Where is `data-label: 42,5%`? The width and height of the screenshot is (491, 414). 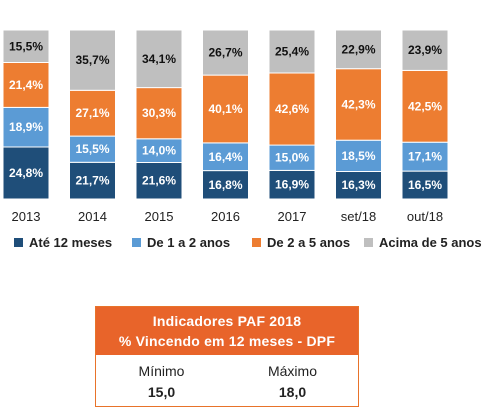
data-label: 42,5% is located at coordinates (425, 106).